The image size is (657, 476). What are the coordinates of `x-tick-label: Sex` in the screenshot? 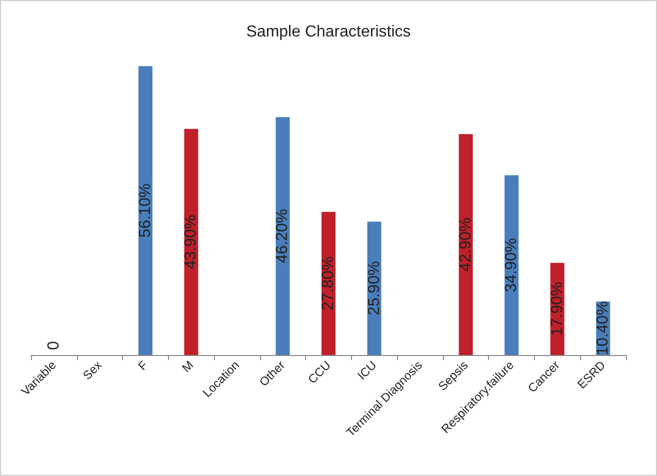 It's located at (92, 370).